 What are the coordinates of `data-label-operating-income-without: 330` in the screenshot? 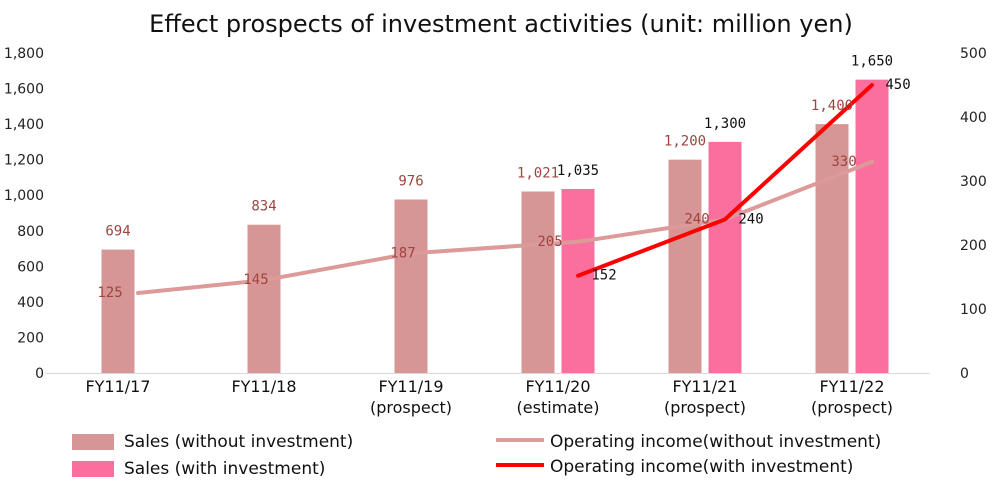 It's located at (843, 162).